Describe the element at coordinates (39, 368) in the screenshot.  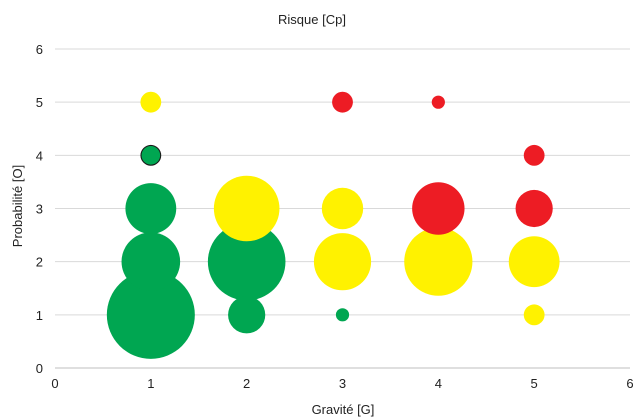
I see `y-tick-label: 0` at that location.